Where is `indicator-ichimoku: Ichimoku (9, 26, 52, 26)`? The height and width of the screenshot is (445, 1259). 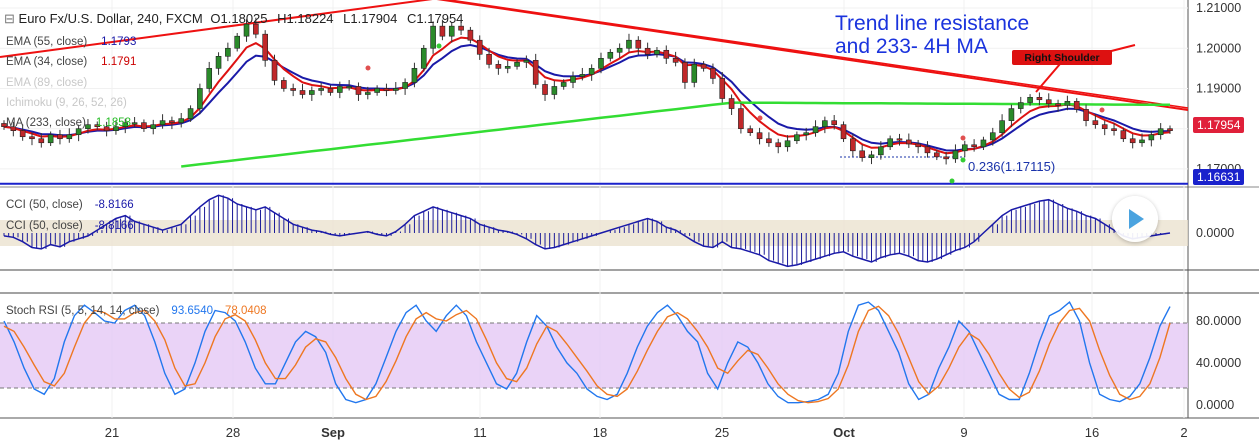 indicator-ichimoku: Ichimoku (9, 26, 52, 26) is located at coordinates (66, 103).